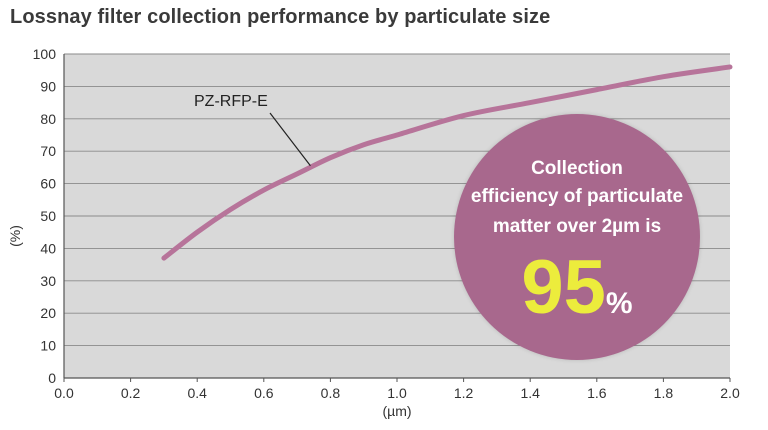 This screenshot has width=768, height=430. Describe the element at coordinates (48, 216) in the screenshot. I see `y-tick-label: 50` at that location.